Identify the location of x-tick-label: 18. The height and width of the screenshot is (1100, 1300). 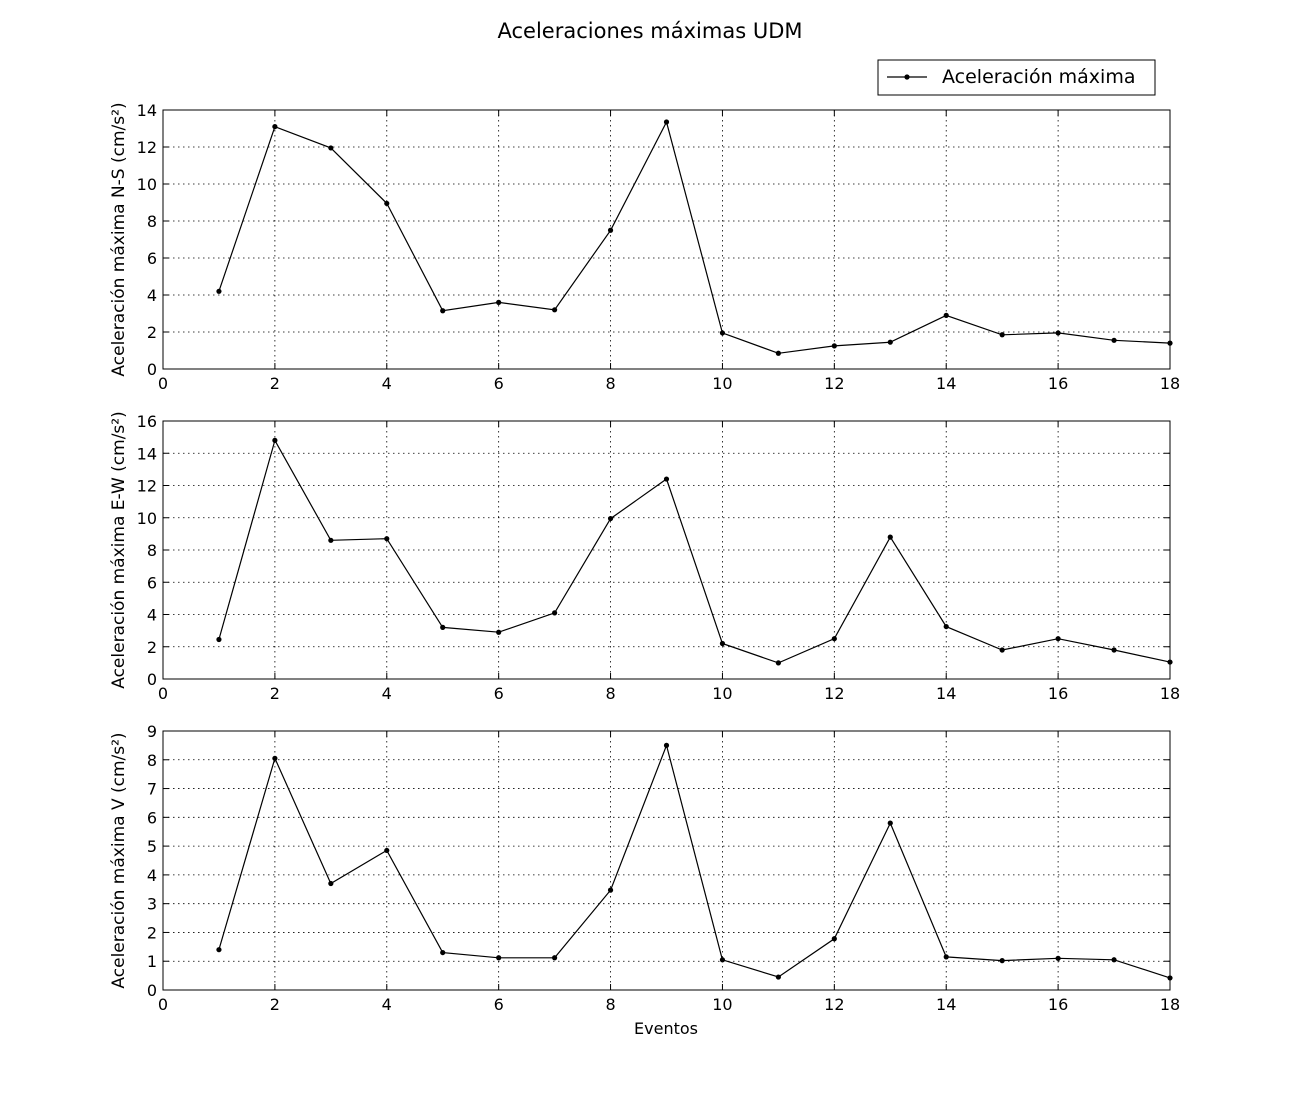
(1170, 693).